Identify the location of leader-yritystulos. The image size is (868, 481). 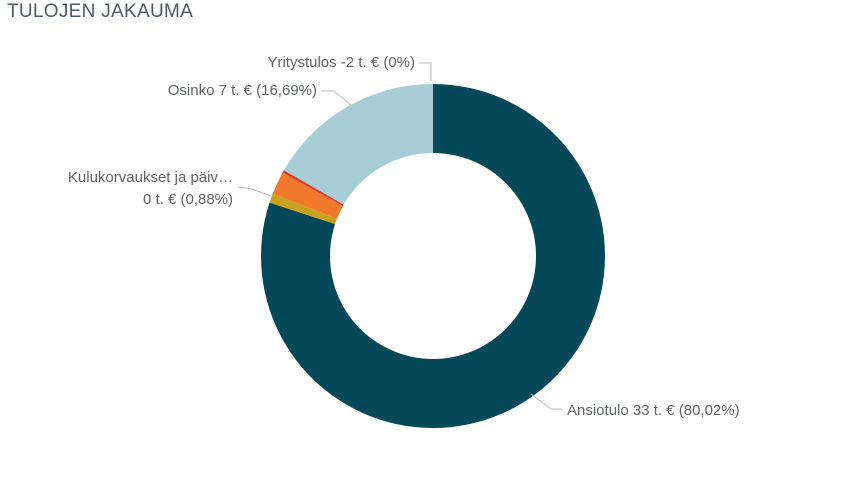
(425, 71).